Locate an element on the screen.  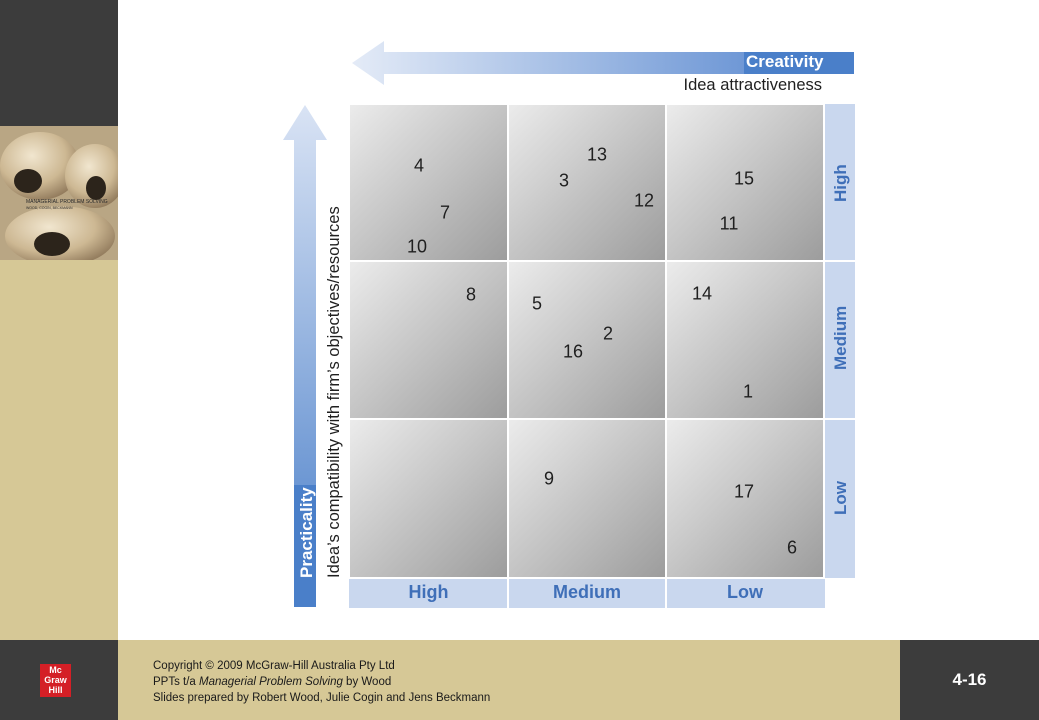
cell-medium-low is located at coordinates (587, 498).